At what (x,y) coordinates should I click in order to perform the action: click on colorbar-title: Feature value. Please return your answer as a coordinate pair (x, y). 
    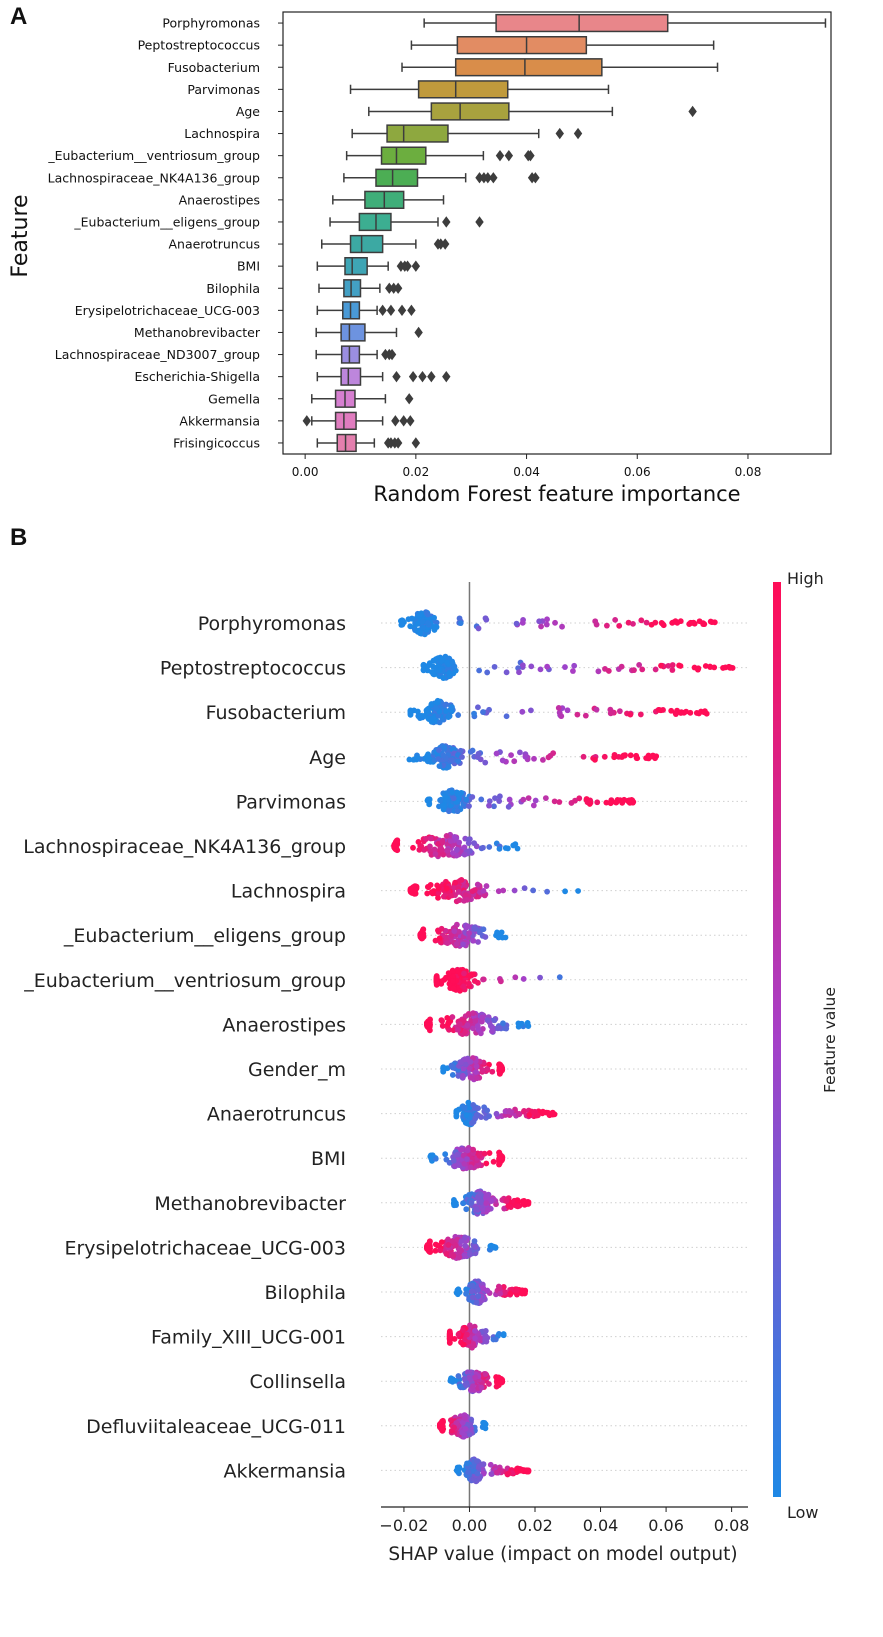
    Looking at the image, I should click on (830, 1040).